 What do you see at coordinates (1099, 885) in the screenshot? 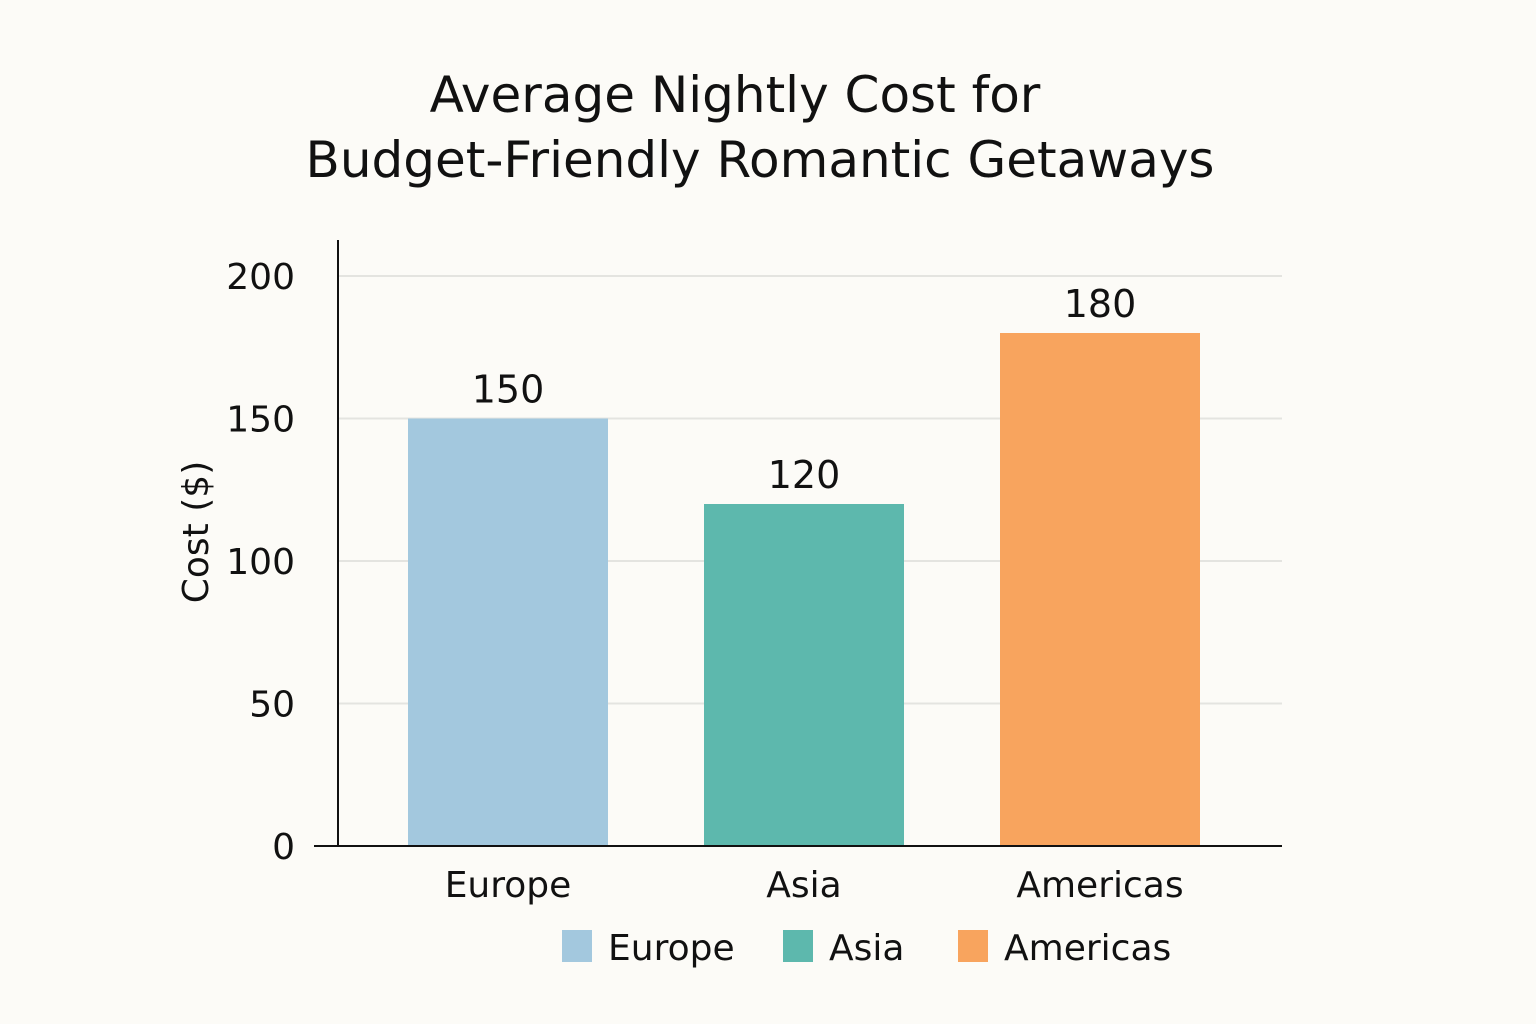
I see `x-tick-label-americas: Americas` at bounding box center [1099, 885].